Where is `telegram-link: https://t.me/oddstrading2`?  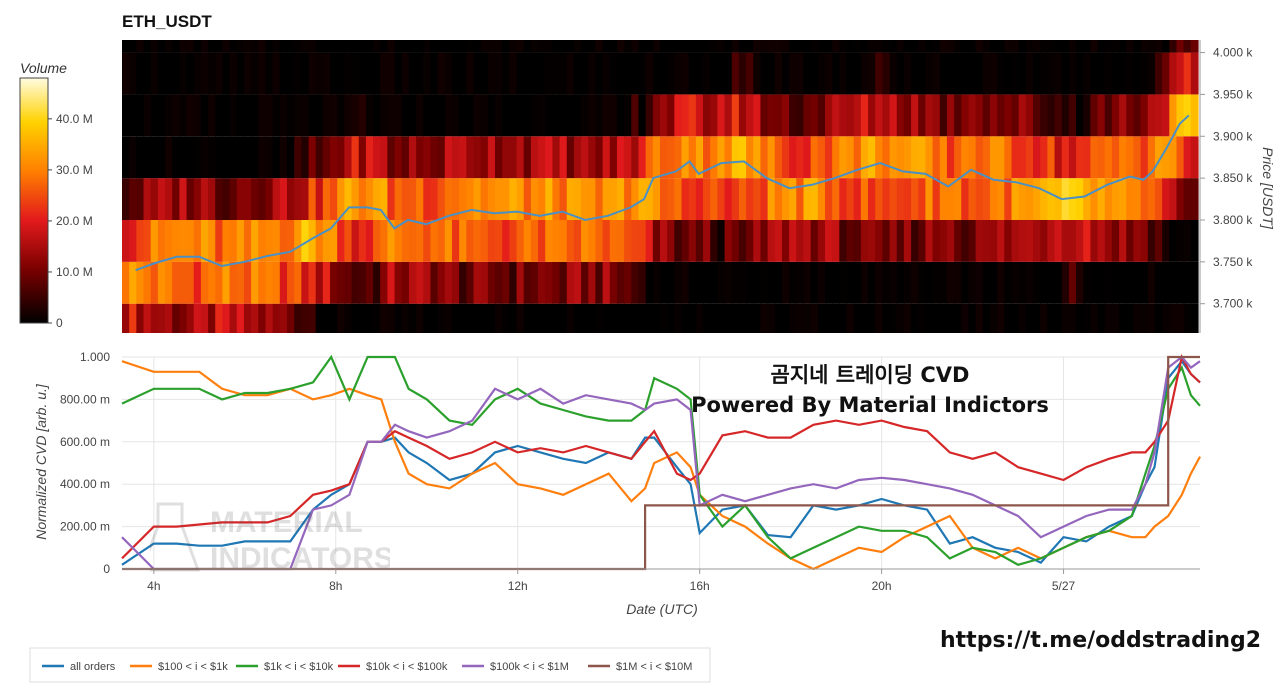
telegram-link: https://t.me/oddstrading2 is located at coordinates (1101, 640).